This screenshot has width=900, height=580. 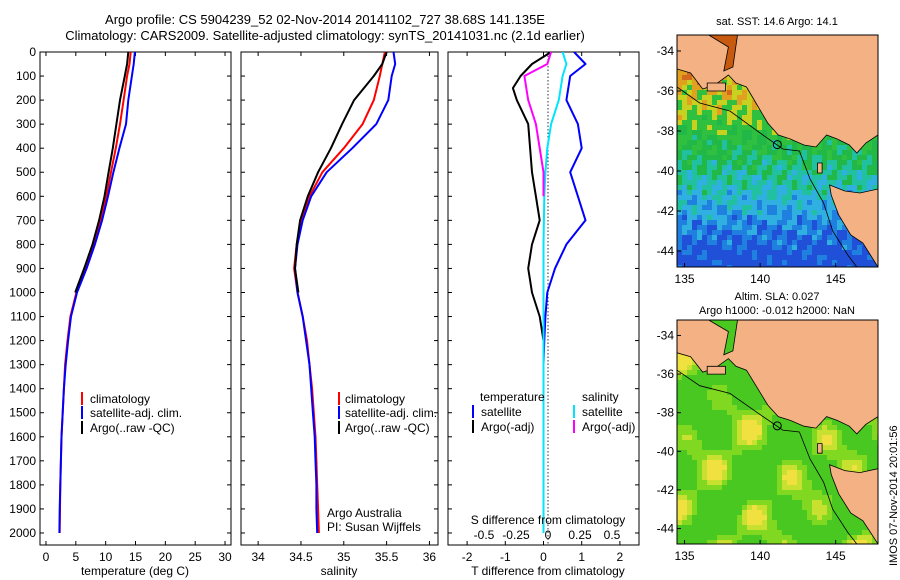 What do you see at coordinates (547, 535) in the screenshot?
I see `s-difference-ticklabels: -0.5 -0.25 0 0.25 0.5` at bounding box center [547, 535].